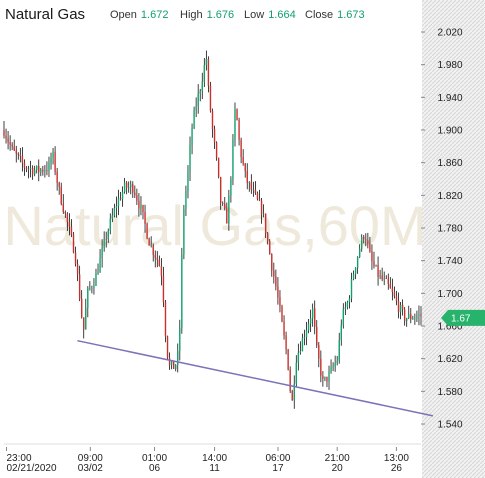 The height and width of the screenshot is (478, 485). I want to click on date-tick-label: 26, so click(397, 468).